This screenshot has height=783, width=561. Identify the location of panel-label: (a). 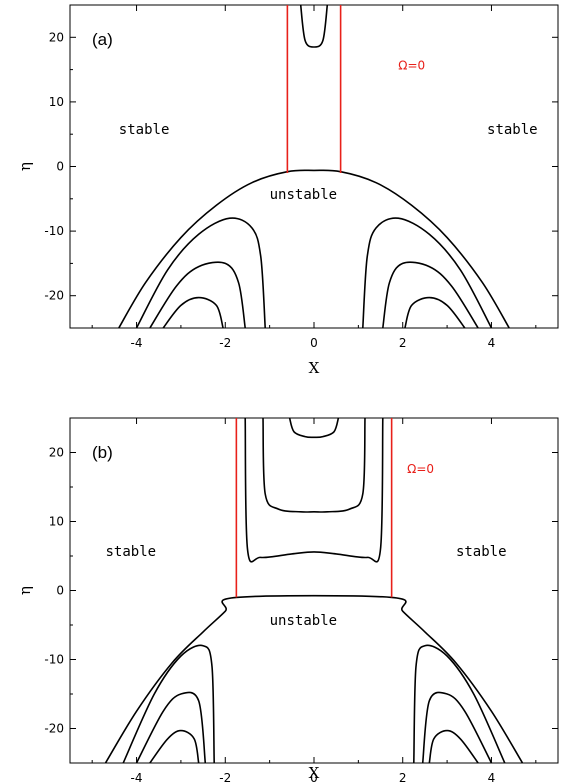
(102, 39).